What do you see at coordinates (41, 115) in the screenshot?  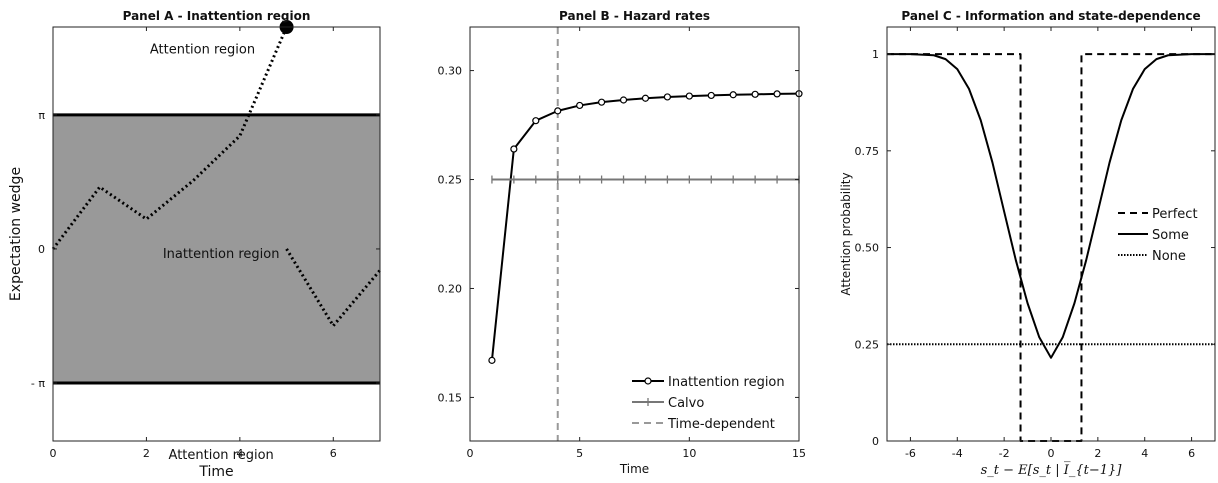 I see `y-tick-label: π` at bounding box center [41, 115].